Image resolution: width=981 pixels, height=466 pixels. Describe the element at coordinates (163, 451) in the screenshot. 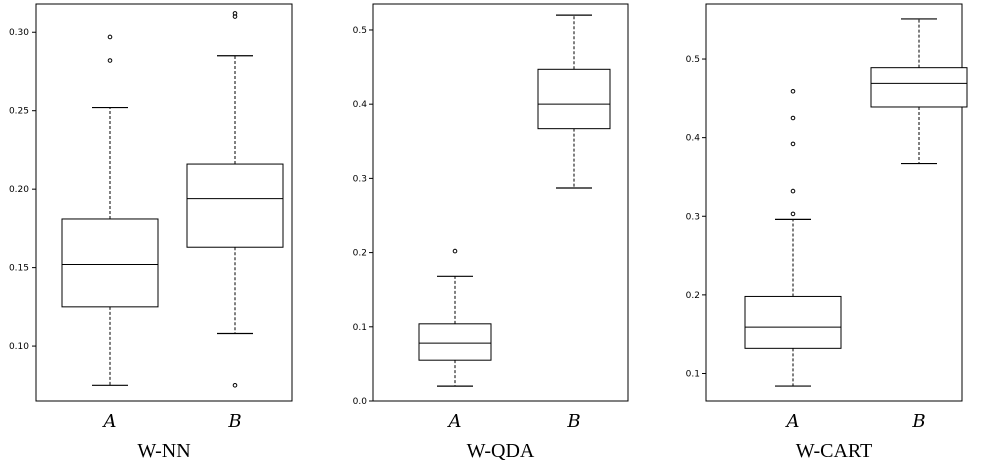

I see `panel-title: W-NN` at that location.